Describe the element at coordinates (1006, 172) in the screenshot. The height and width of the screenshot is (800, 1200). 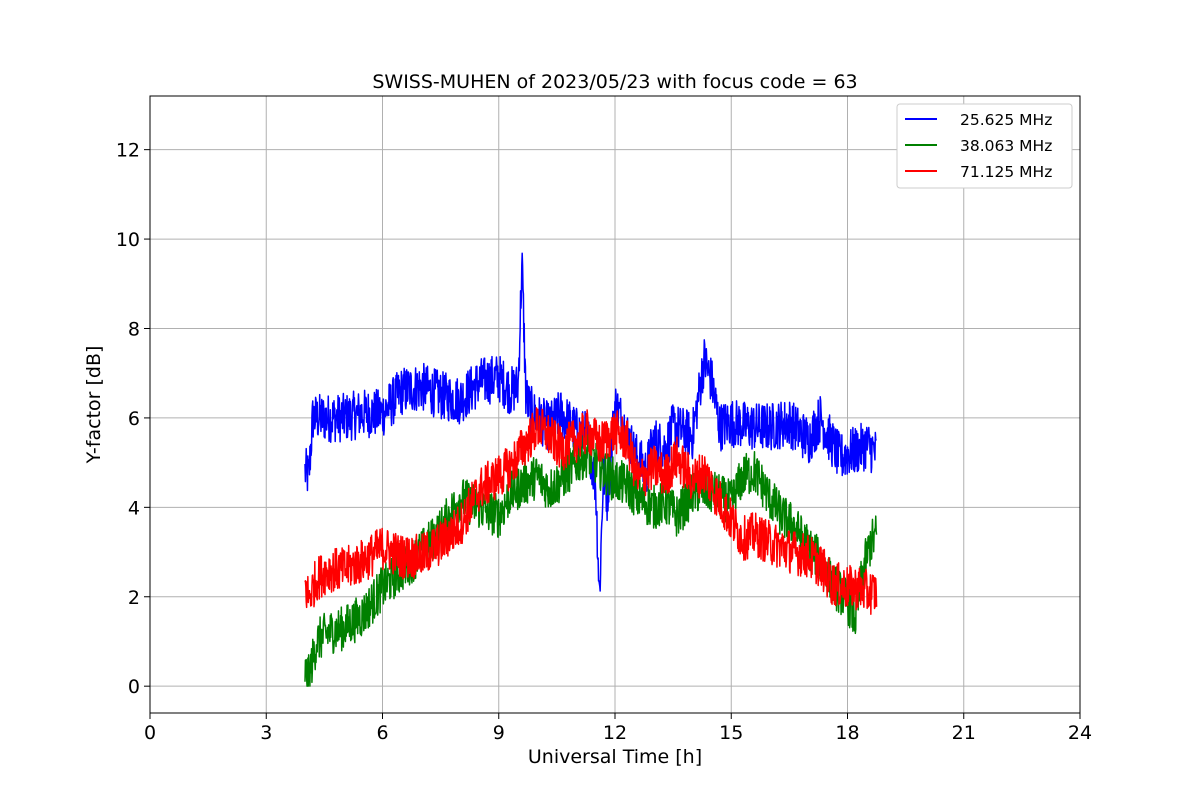
I see `legend-label: 71.125 MHz` at that location.